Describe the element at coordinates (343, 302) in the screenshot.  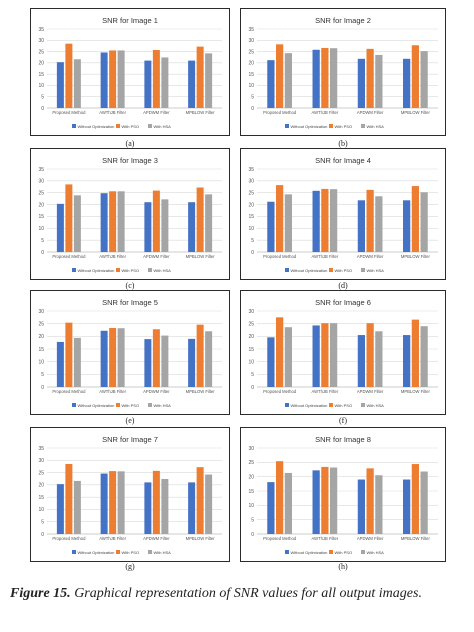
I see `chart-title: SNR for Image 6` at that location.